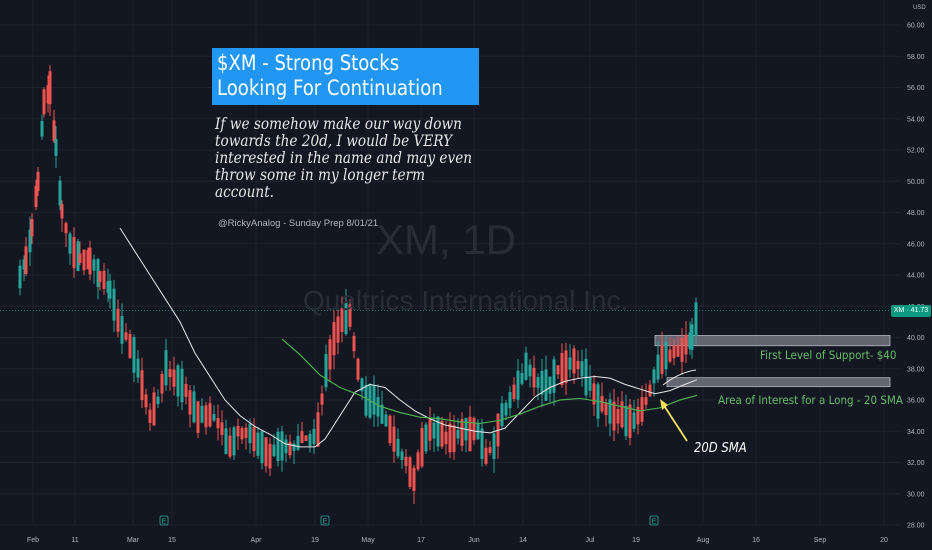 The height and width of the screenshot is (550, 932). Describe the element at coordinates (916, 151) in the screenshot. I see `y-tick-label: 52.00` at that location.